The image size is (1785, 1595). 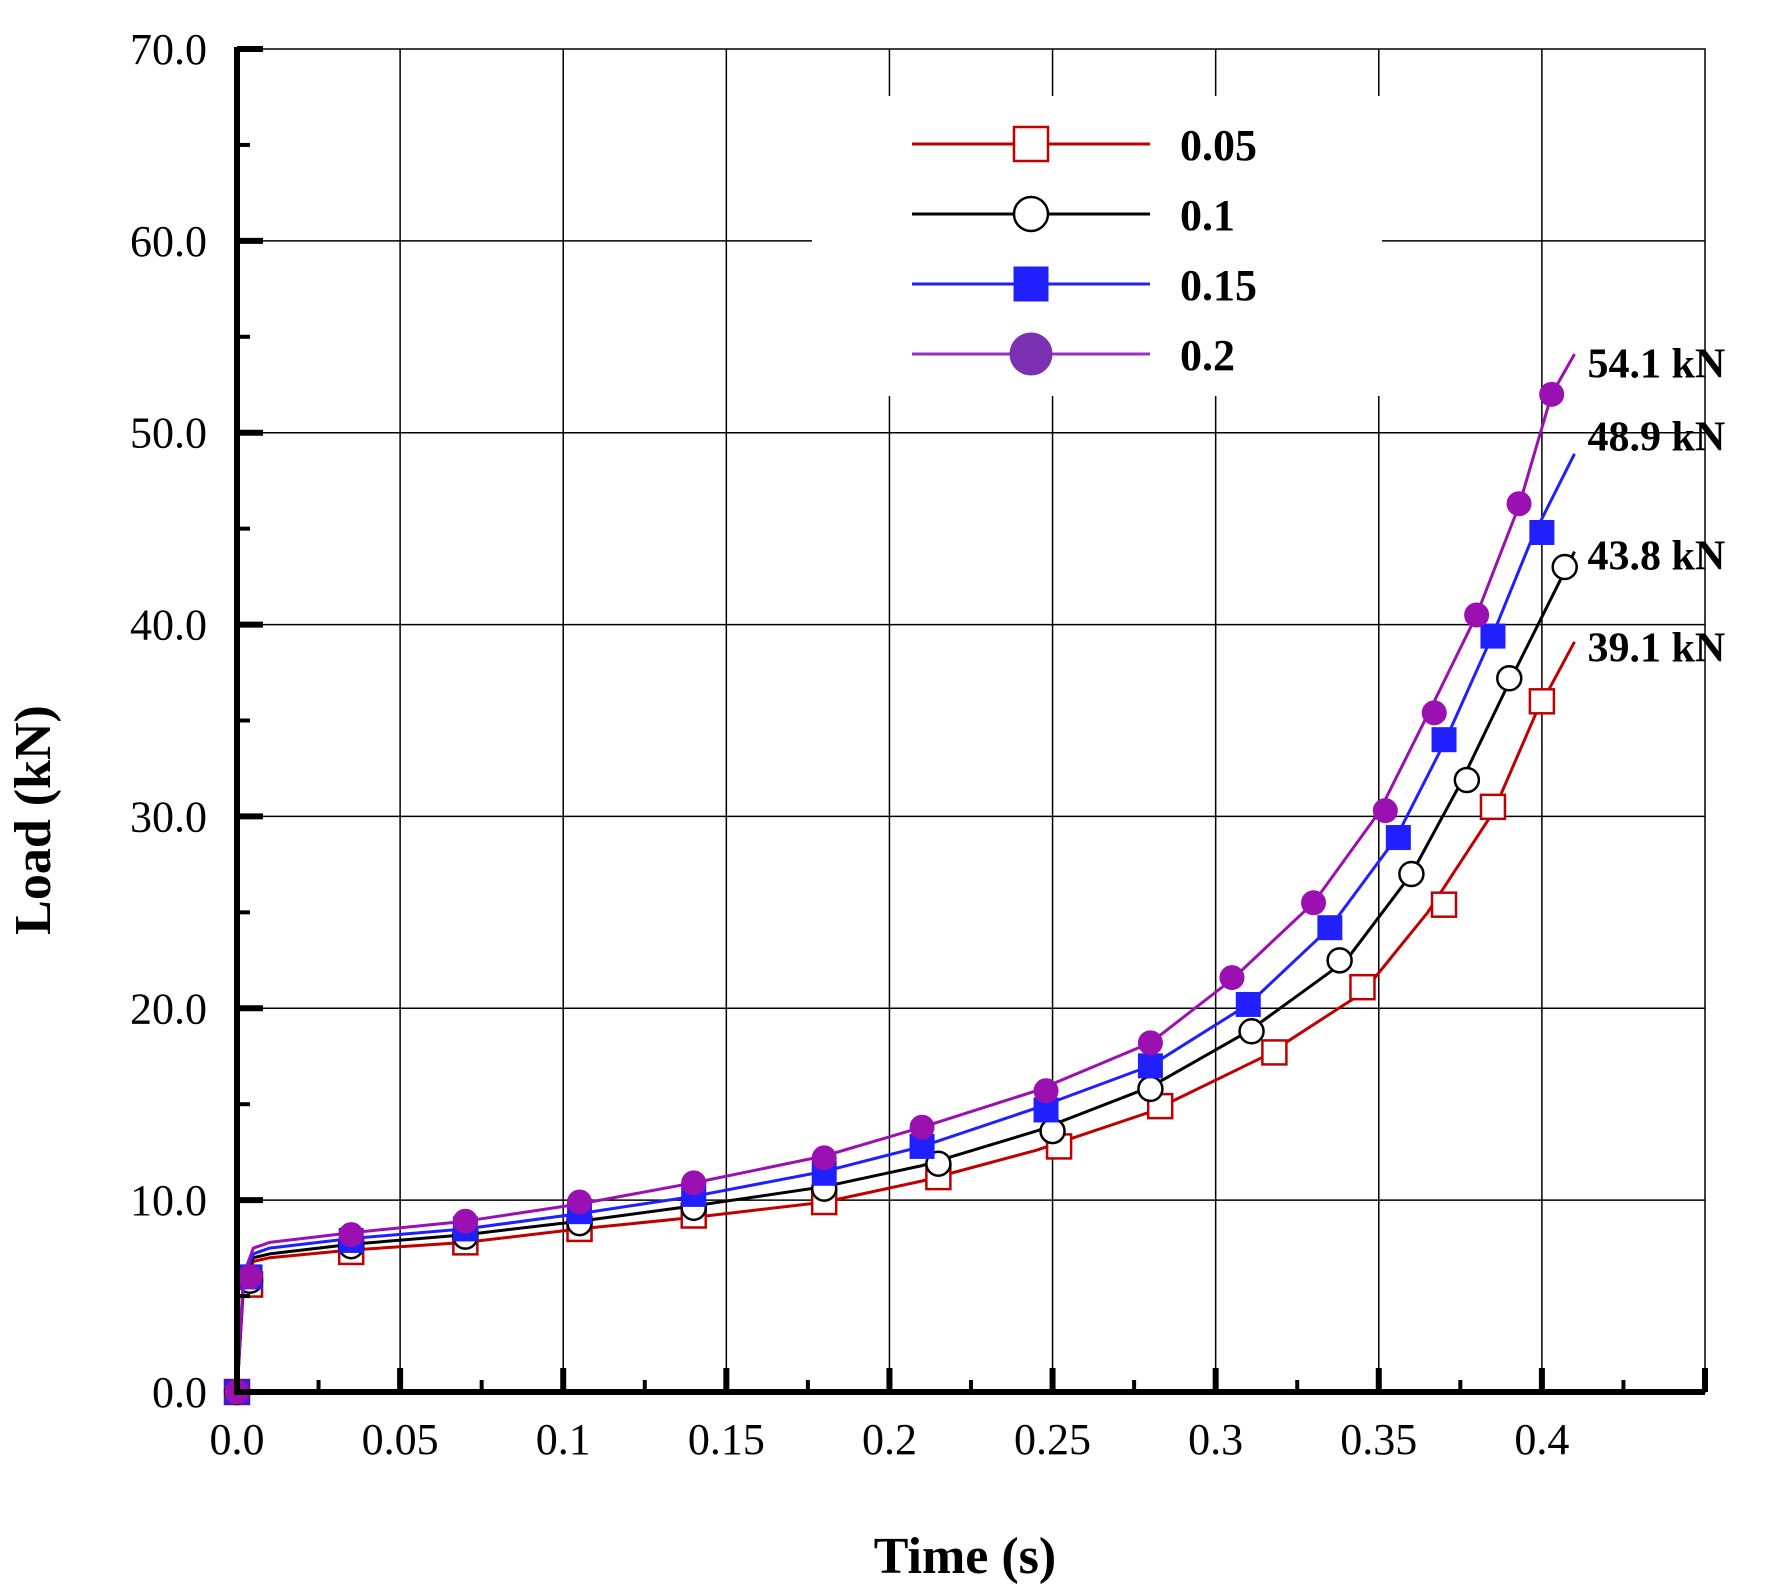 I want to click on legend-label: 0.2, so click(x=1207, y=355).